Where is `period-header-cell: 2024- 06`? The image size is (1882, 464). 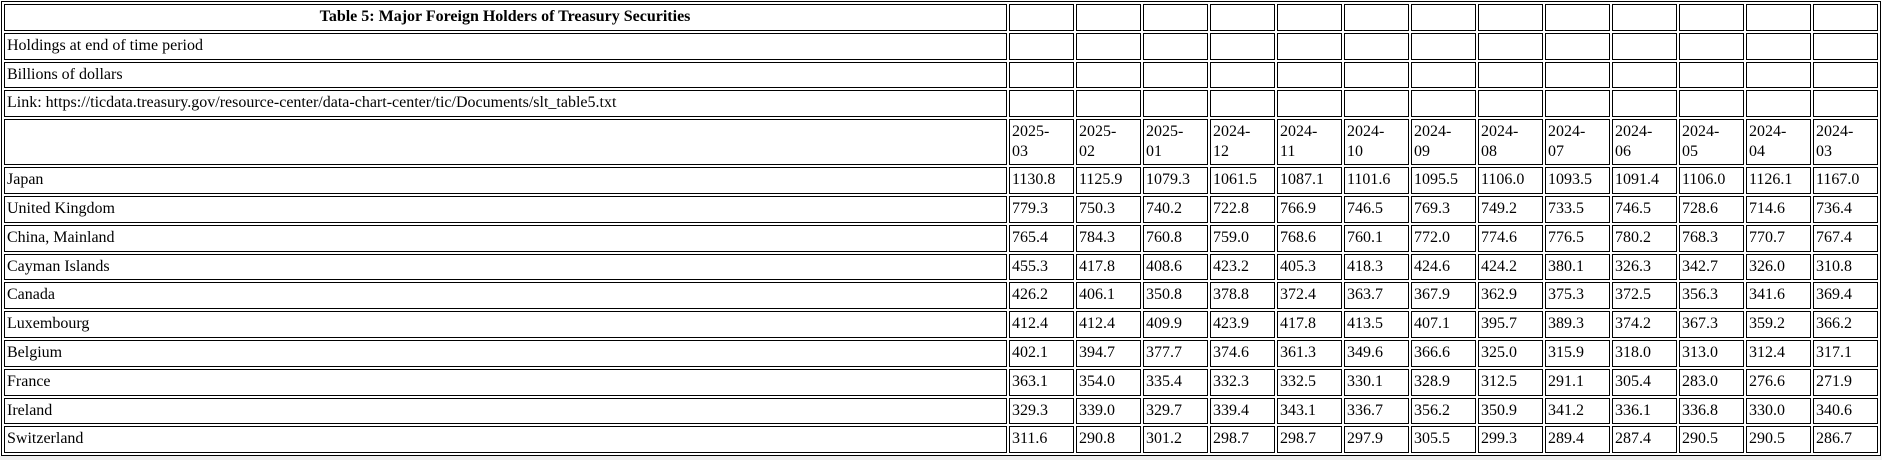 period-header-cell: 2024- 06 is located at coordinates (1644, 142).